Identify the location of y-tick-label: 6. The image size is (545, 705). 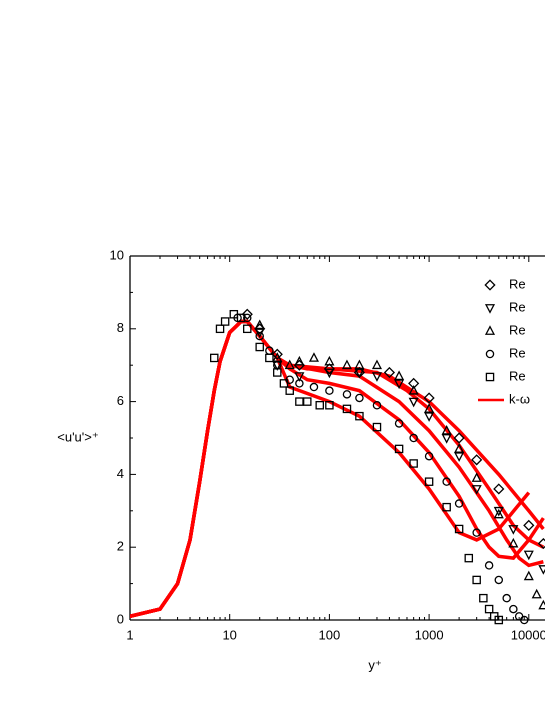
(120, 400).